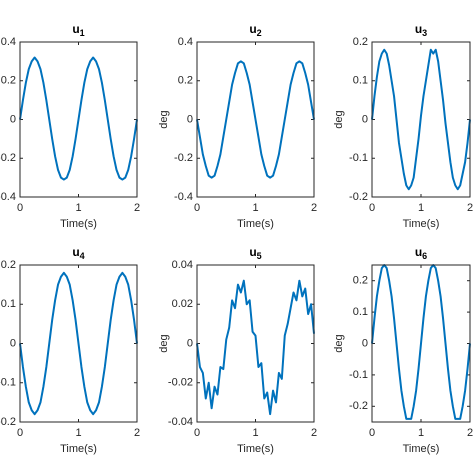 The height and width of the screenshot is (474, 474). What do you see at coordinates (180, 383) in the screenshot?
I see `y-tick-label: -0.02` at bounding box center [180, 383].